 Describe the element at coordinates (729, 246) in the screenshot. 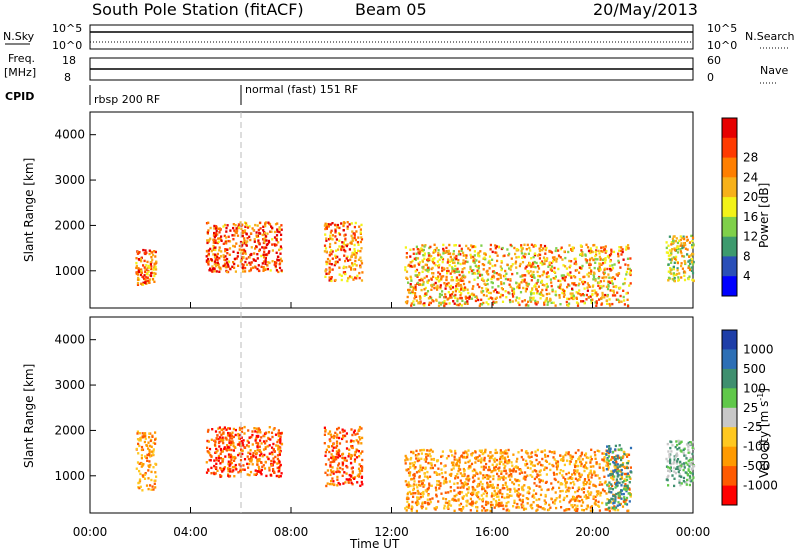

I see `colorbar-swatch` at that location.